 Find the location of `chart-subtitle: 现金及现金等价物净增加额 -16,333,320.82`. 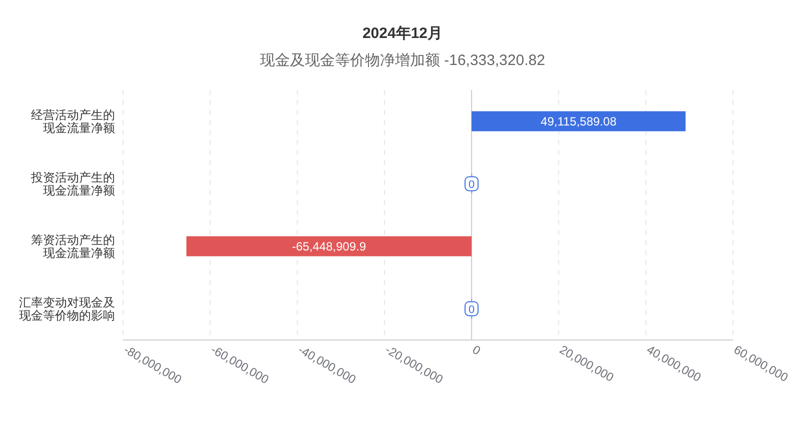

chart-subtitle: 现金及现金等价物净增加额 -16,333,320.82 is located at coordinates (403, 60).